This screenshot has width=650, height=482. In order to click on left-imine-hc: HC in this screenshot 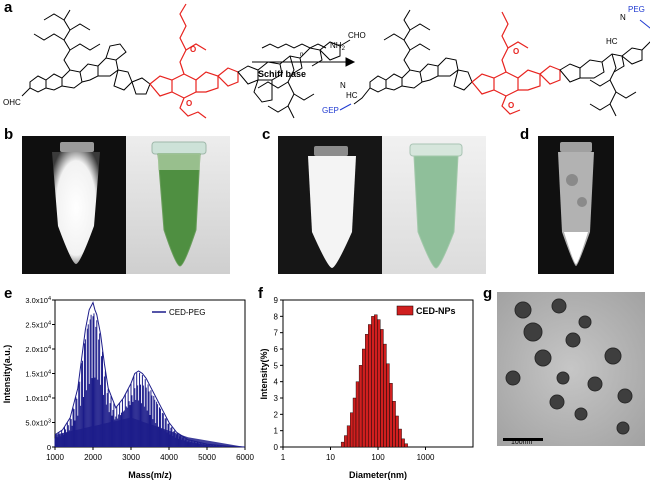, I will do `click(352, 95)`.